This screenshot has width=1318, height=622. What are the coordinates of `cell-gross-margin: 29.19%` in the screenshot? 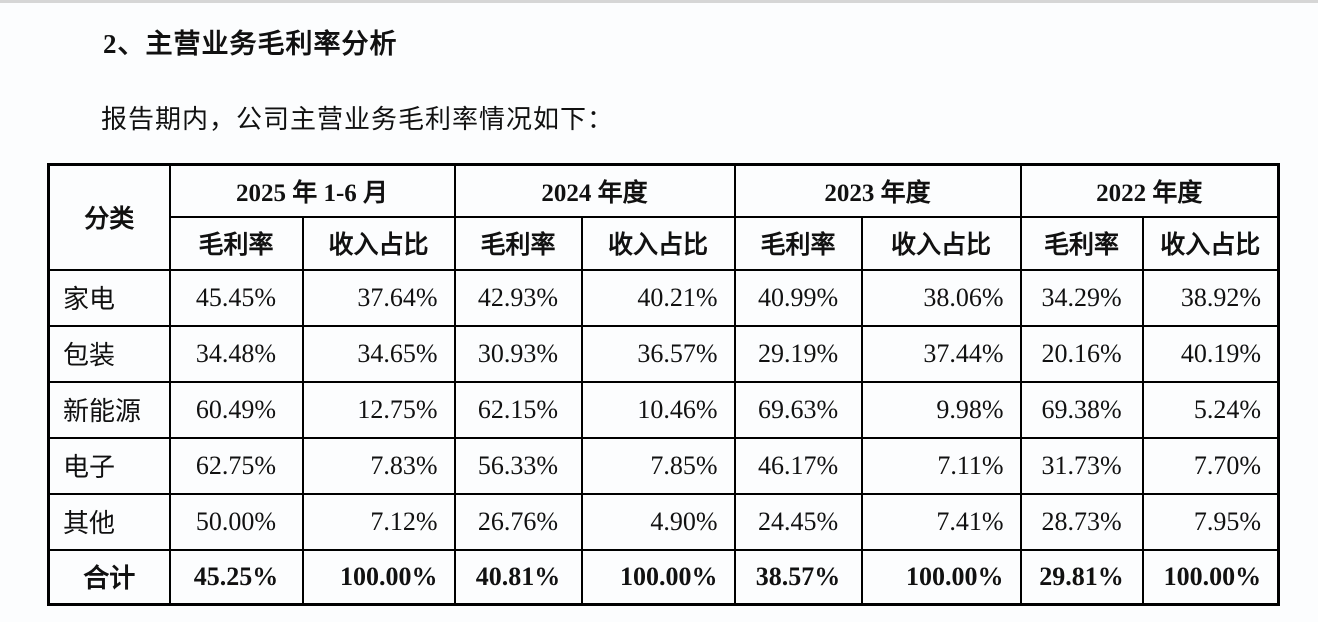 It's located at (798, 353).